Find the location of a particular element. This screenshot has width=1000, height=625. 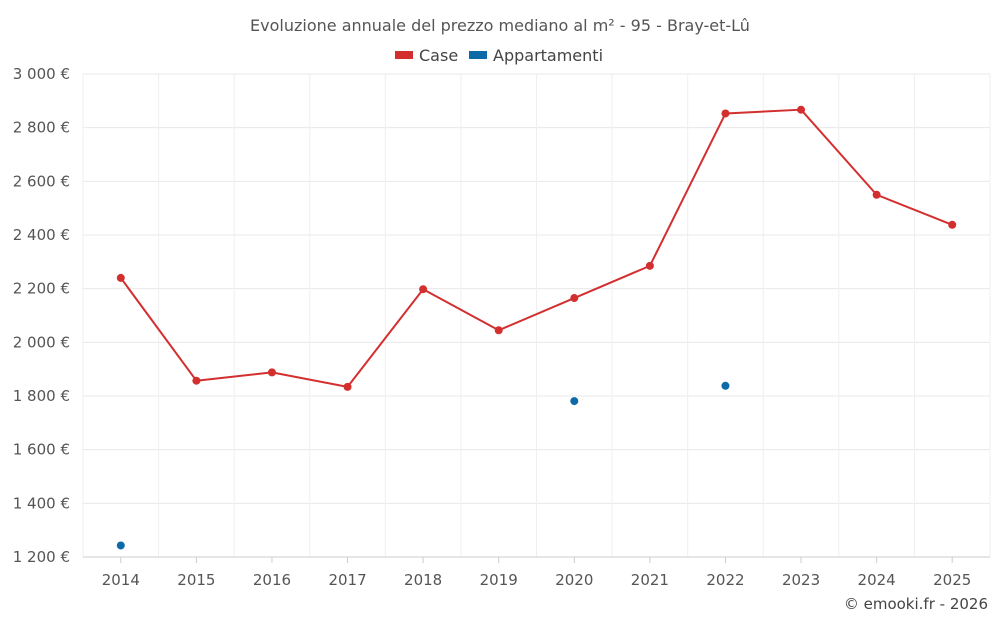

data-point-case-2018 is located at coordinates (423, 289).